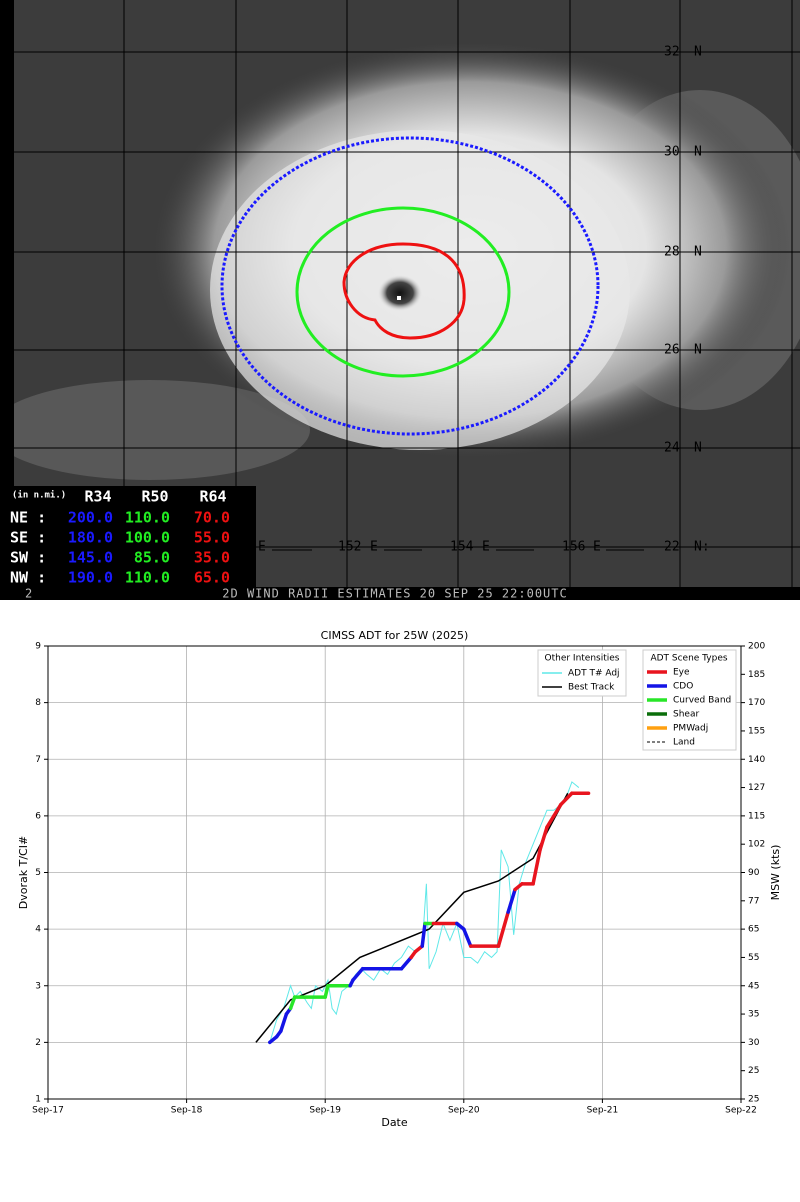 Image resolution: width=800 pixels, height=1202 pixels. I want to click on units-label: (in n.mi.), so click(39, 495).